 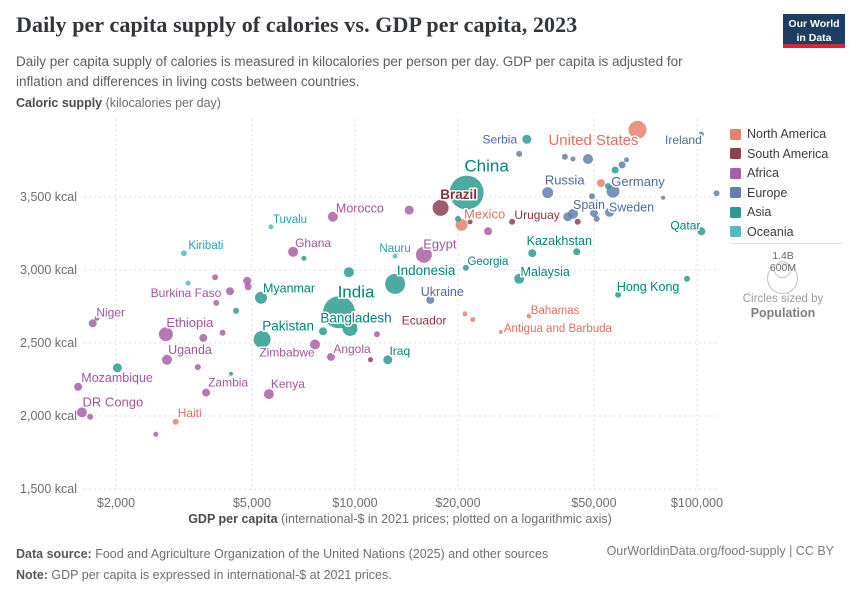 I want to click on data-point-bangladesh, so click(x=350, y=328).